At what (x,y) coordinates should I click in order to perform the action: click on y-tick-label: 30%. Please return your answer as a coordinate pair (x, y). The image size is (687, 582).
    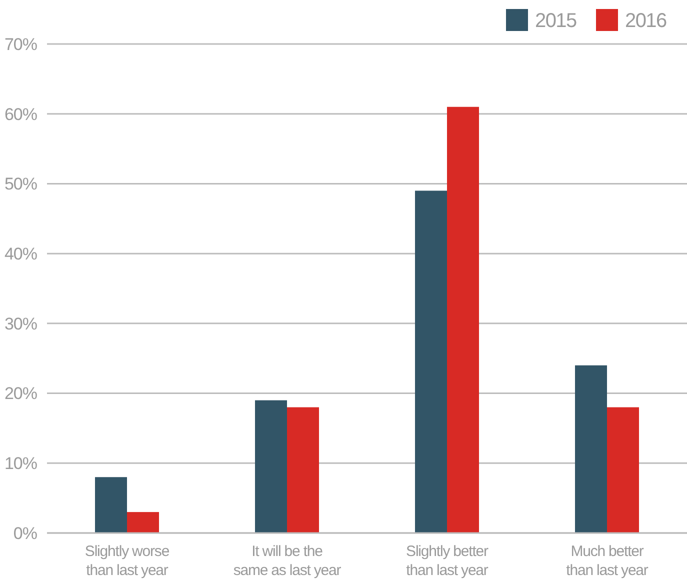
    Looking at the image, I should click on (21, 324).